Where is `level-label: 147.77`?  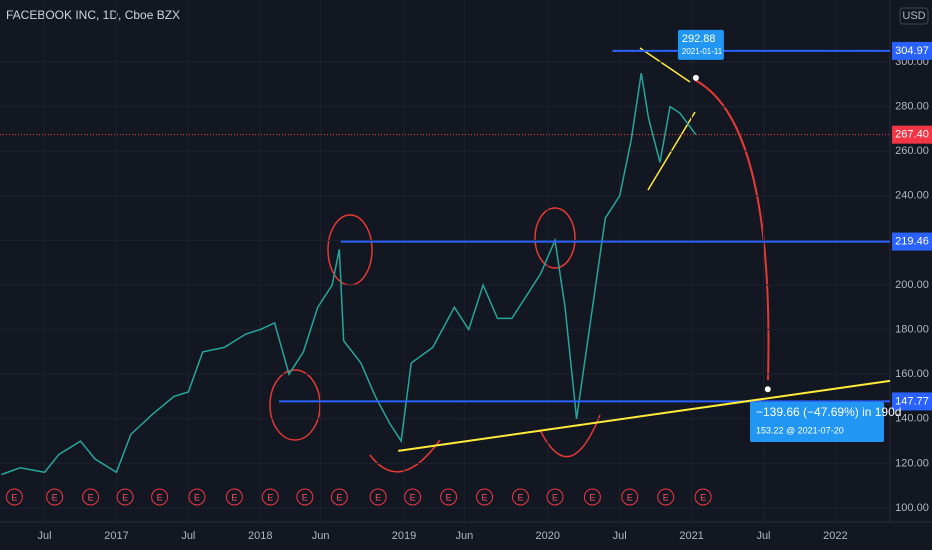 level-label: 147.77 is located at coordinates (912, 401).